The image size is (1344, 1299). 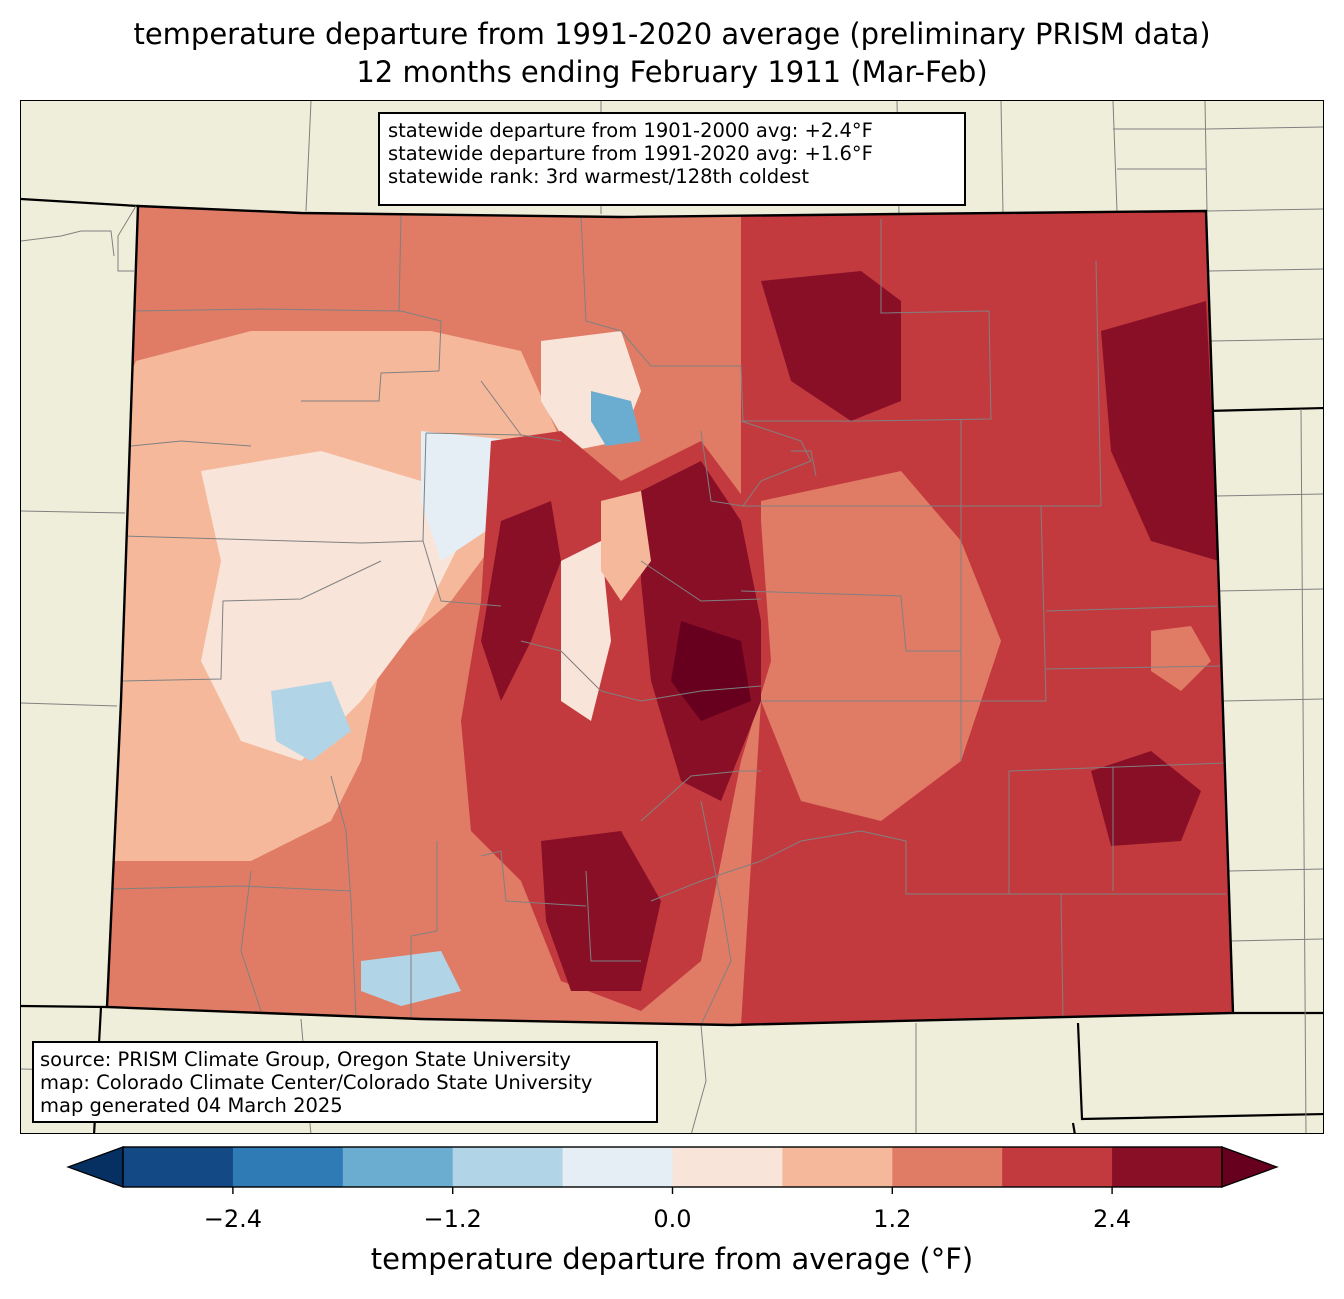 I want to click on map-title-line2: 12 months ending February 1911 (Mar-Feb), so click(x=672, y=72).